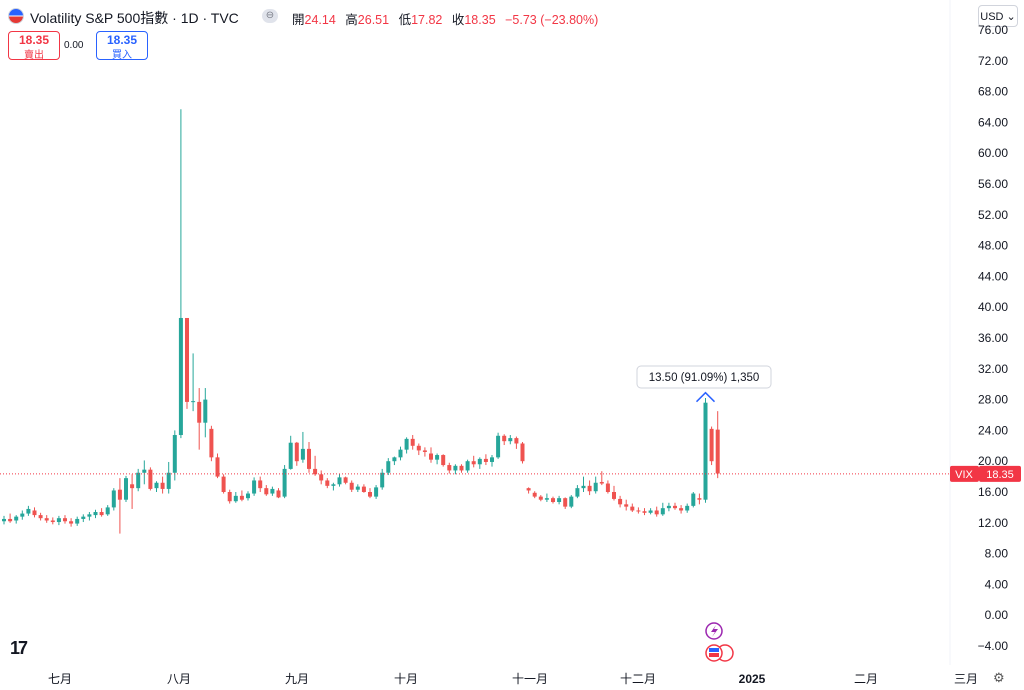 This screenshot has height=690, width=1024. I want to click on high-value: 26.51, so click(373, 20).